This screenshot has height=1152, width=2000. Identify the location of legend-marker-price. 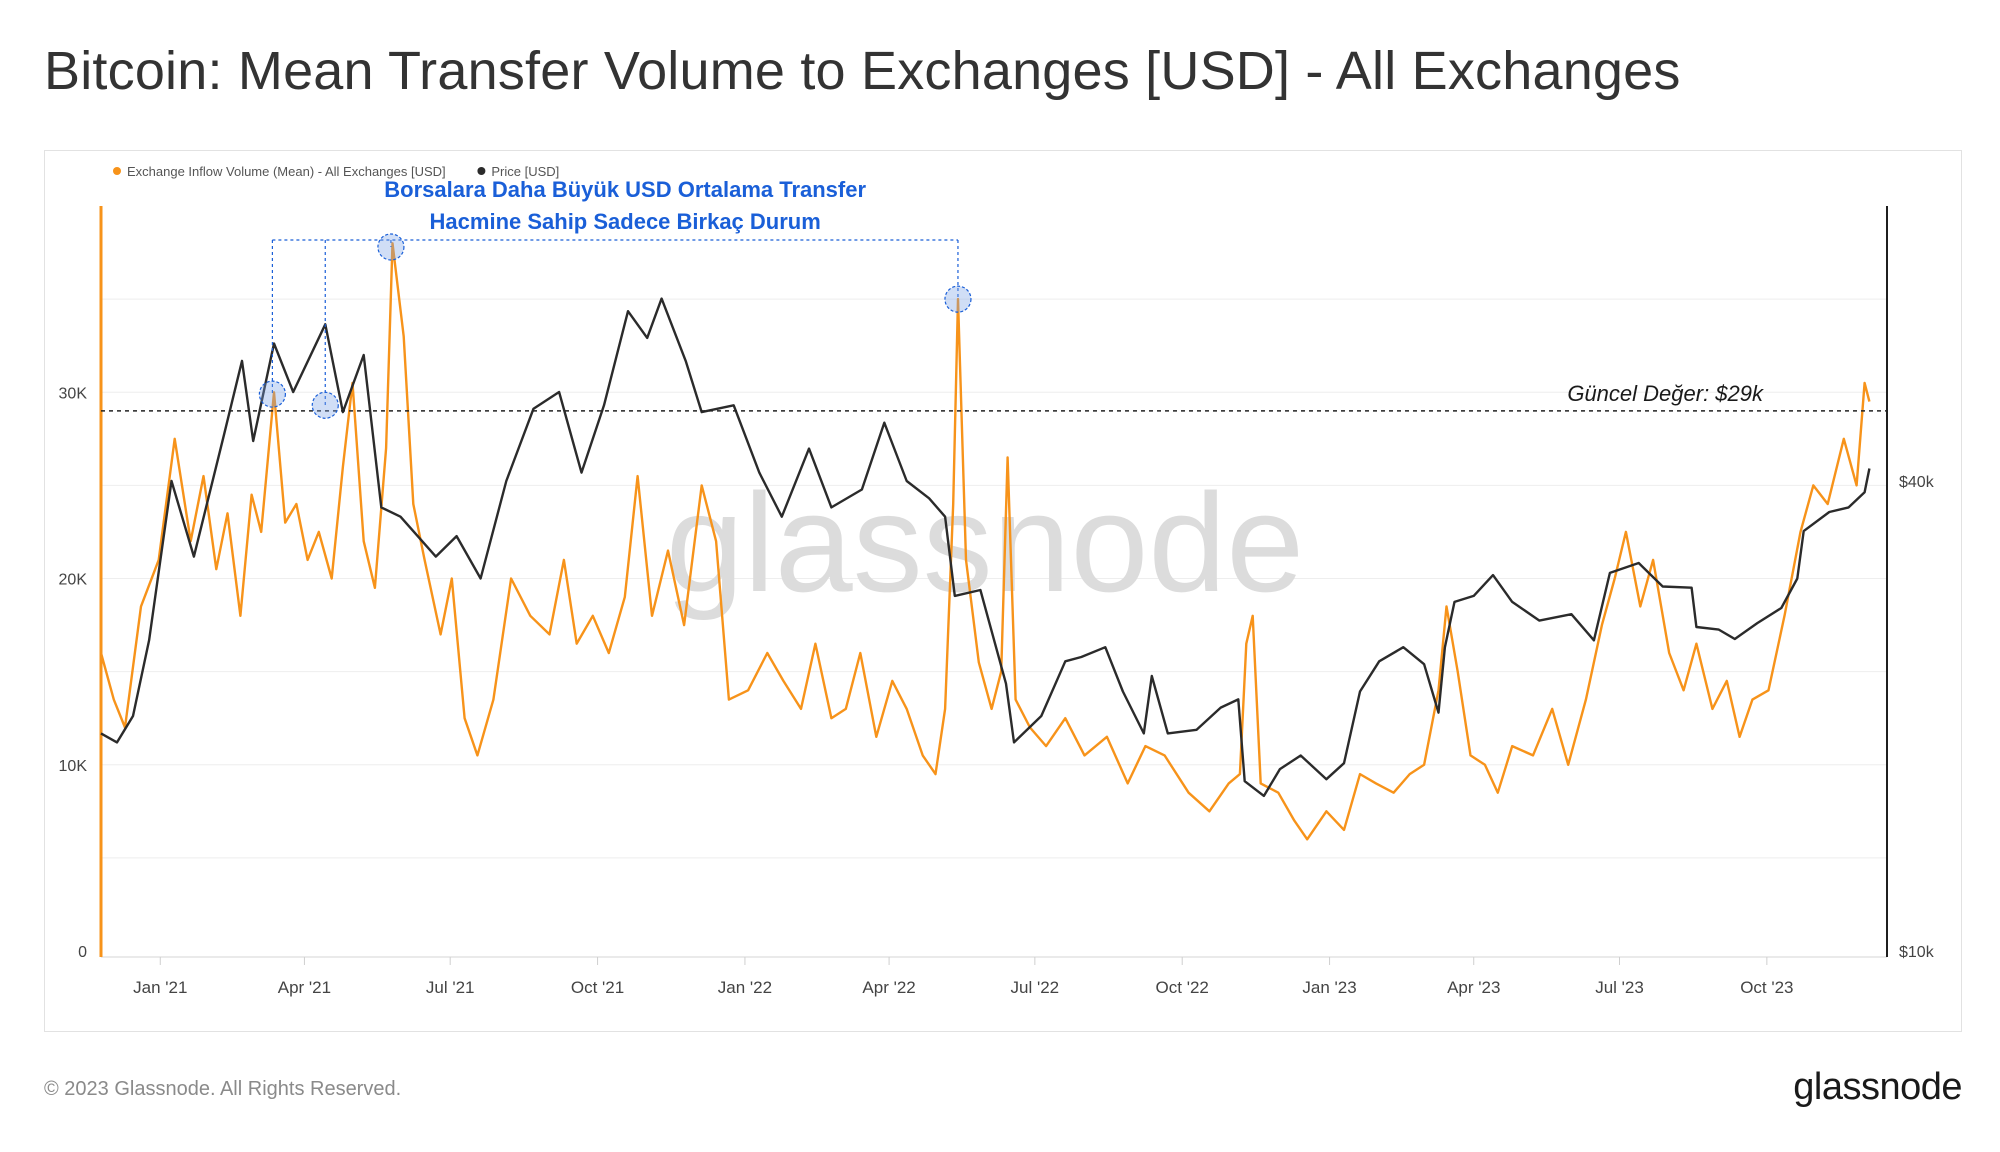
(481, 171).